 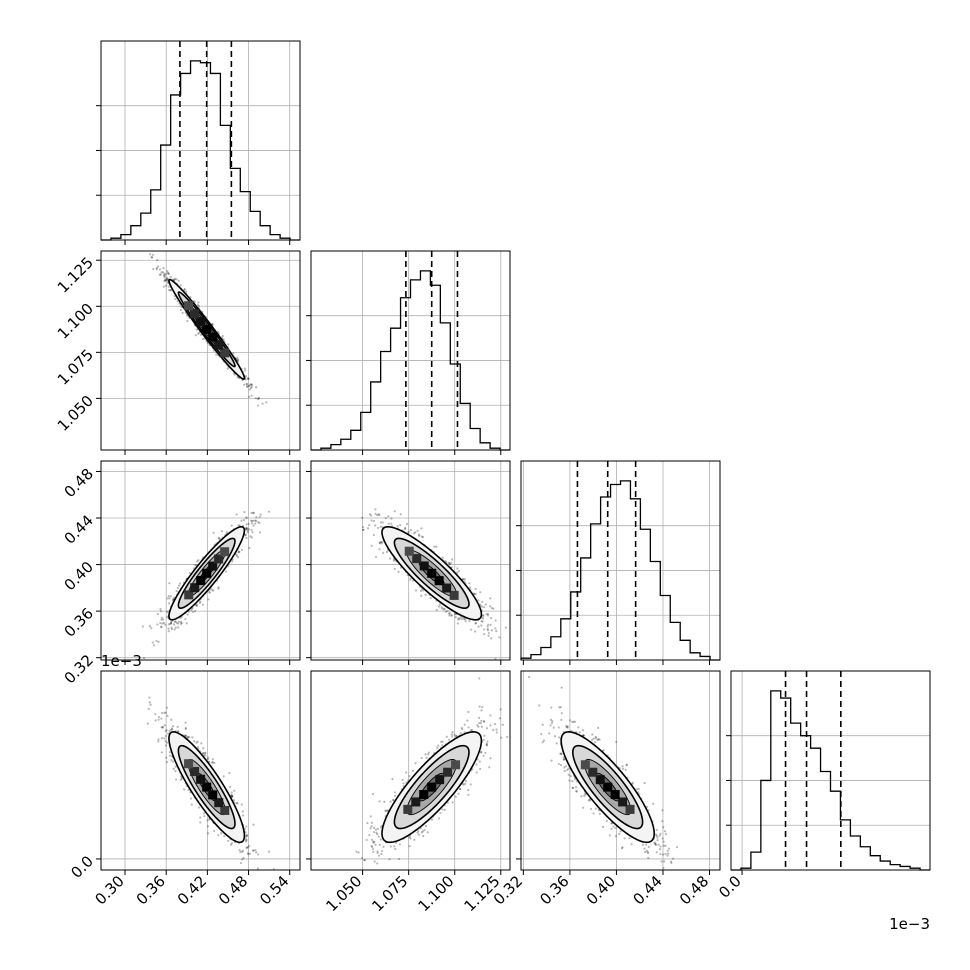 What do you see at coordinates (432, 771) in the screenshot?
I see `density-panel` at bounding box center [432, 771].